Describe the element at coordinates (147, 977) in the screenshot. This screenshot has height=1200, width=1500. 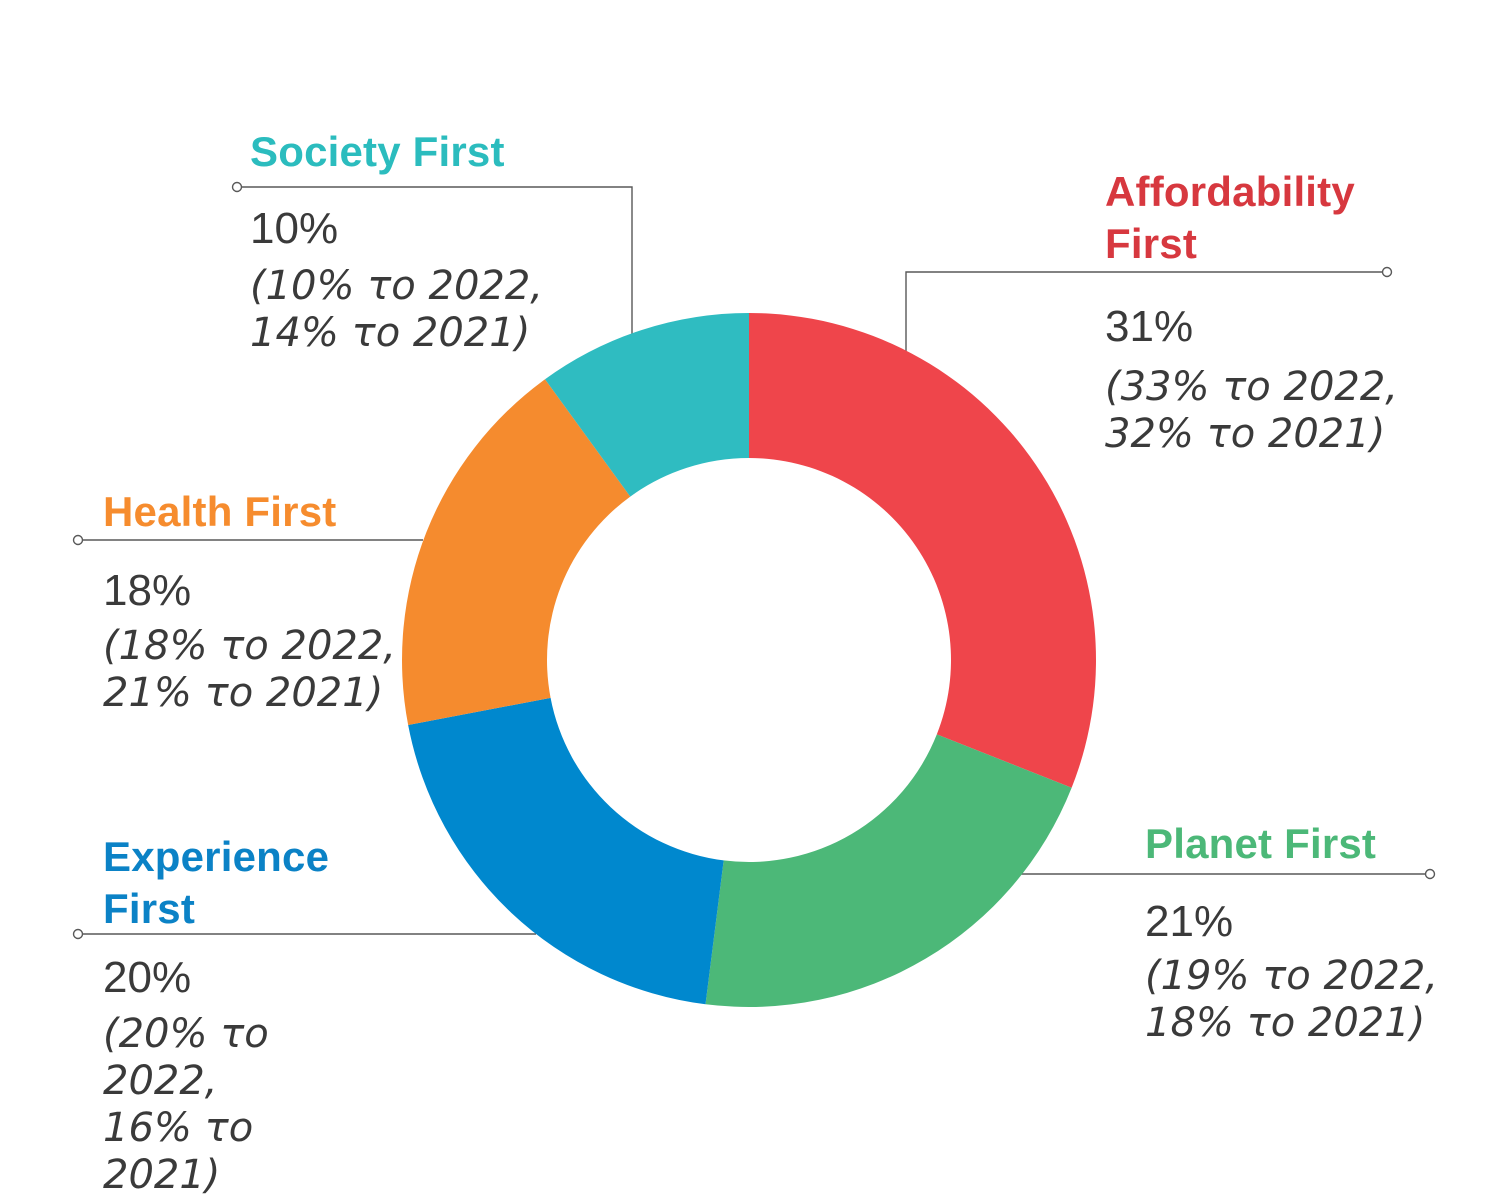
I see `segment-percent: 20%` at that location.